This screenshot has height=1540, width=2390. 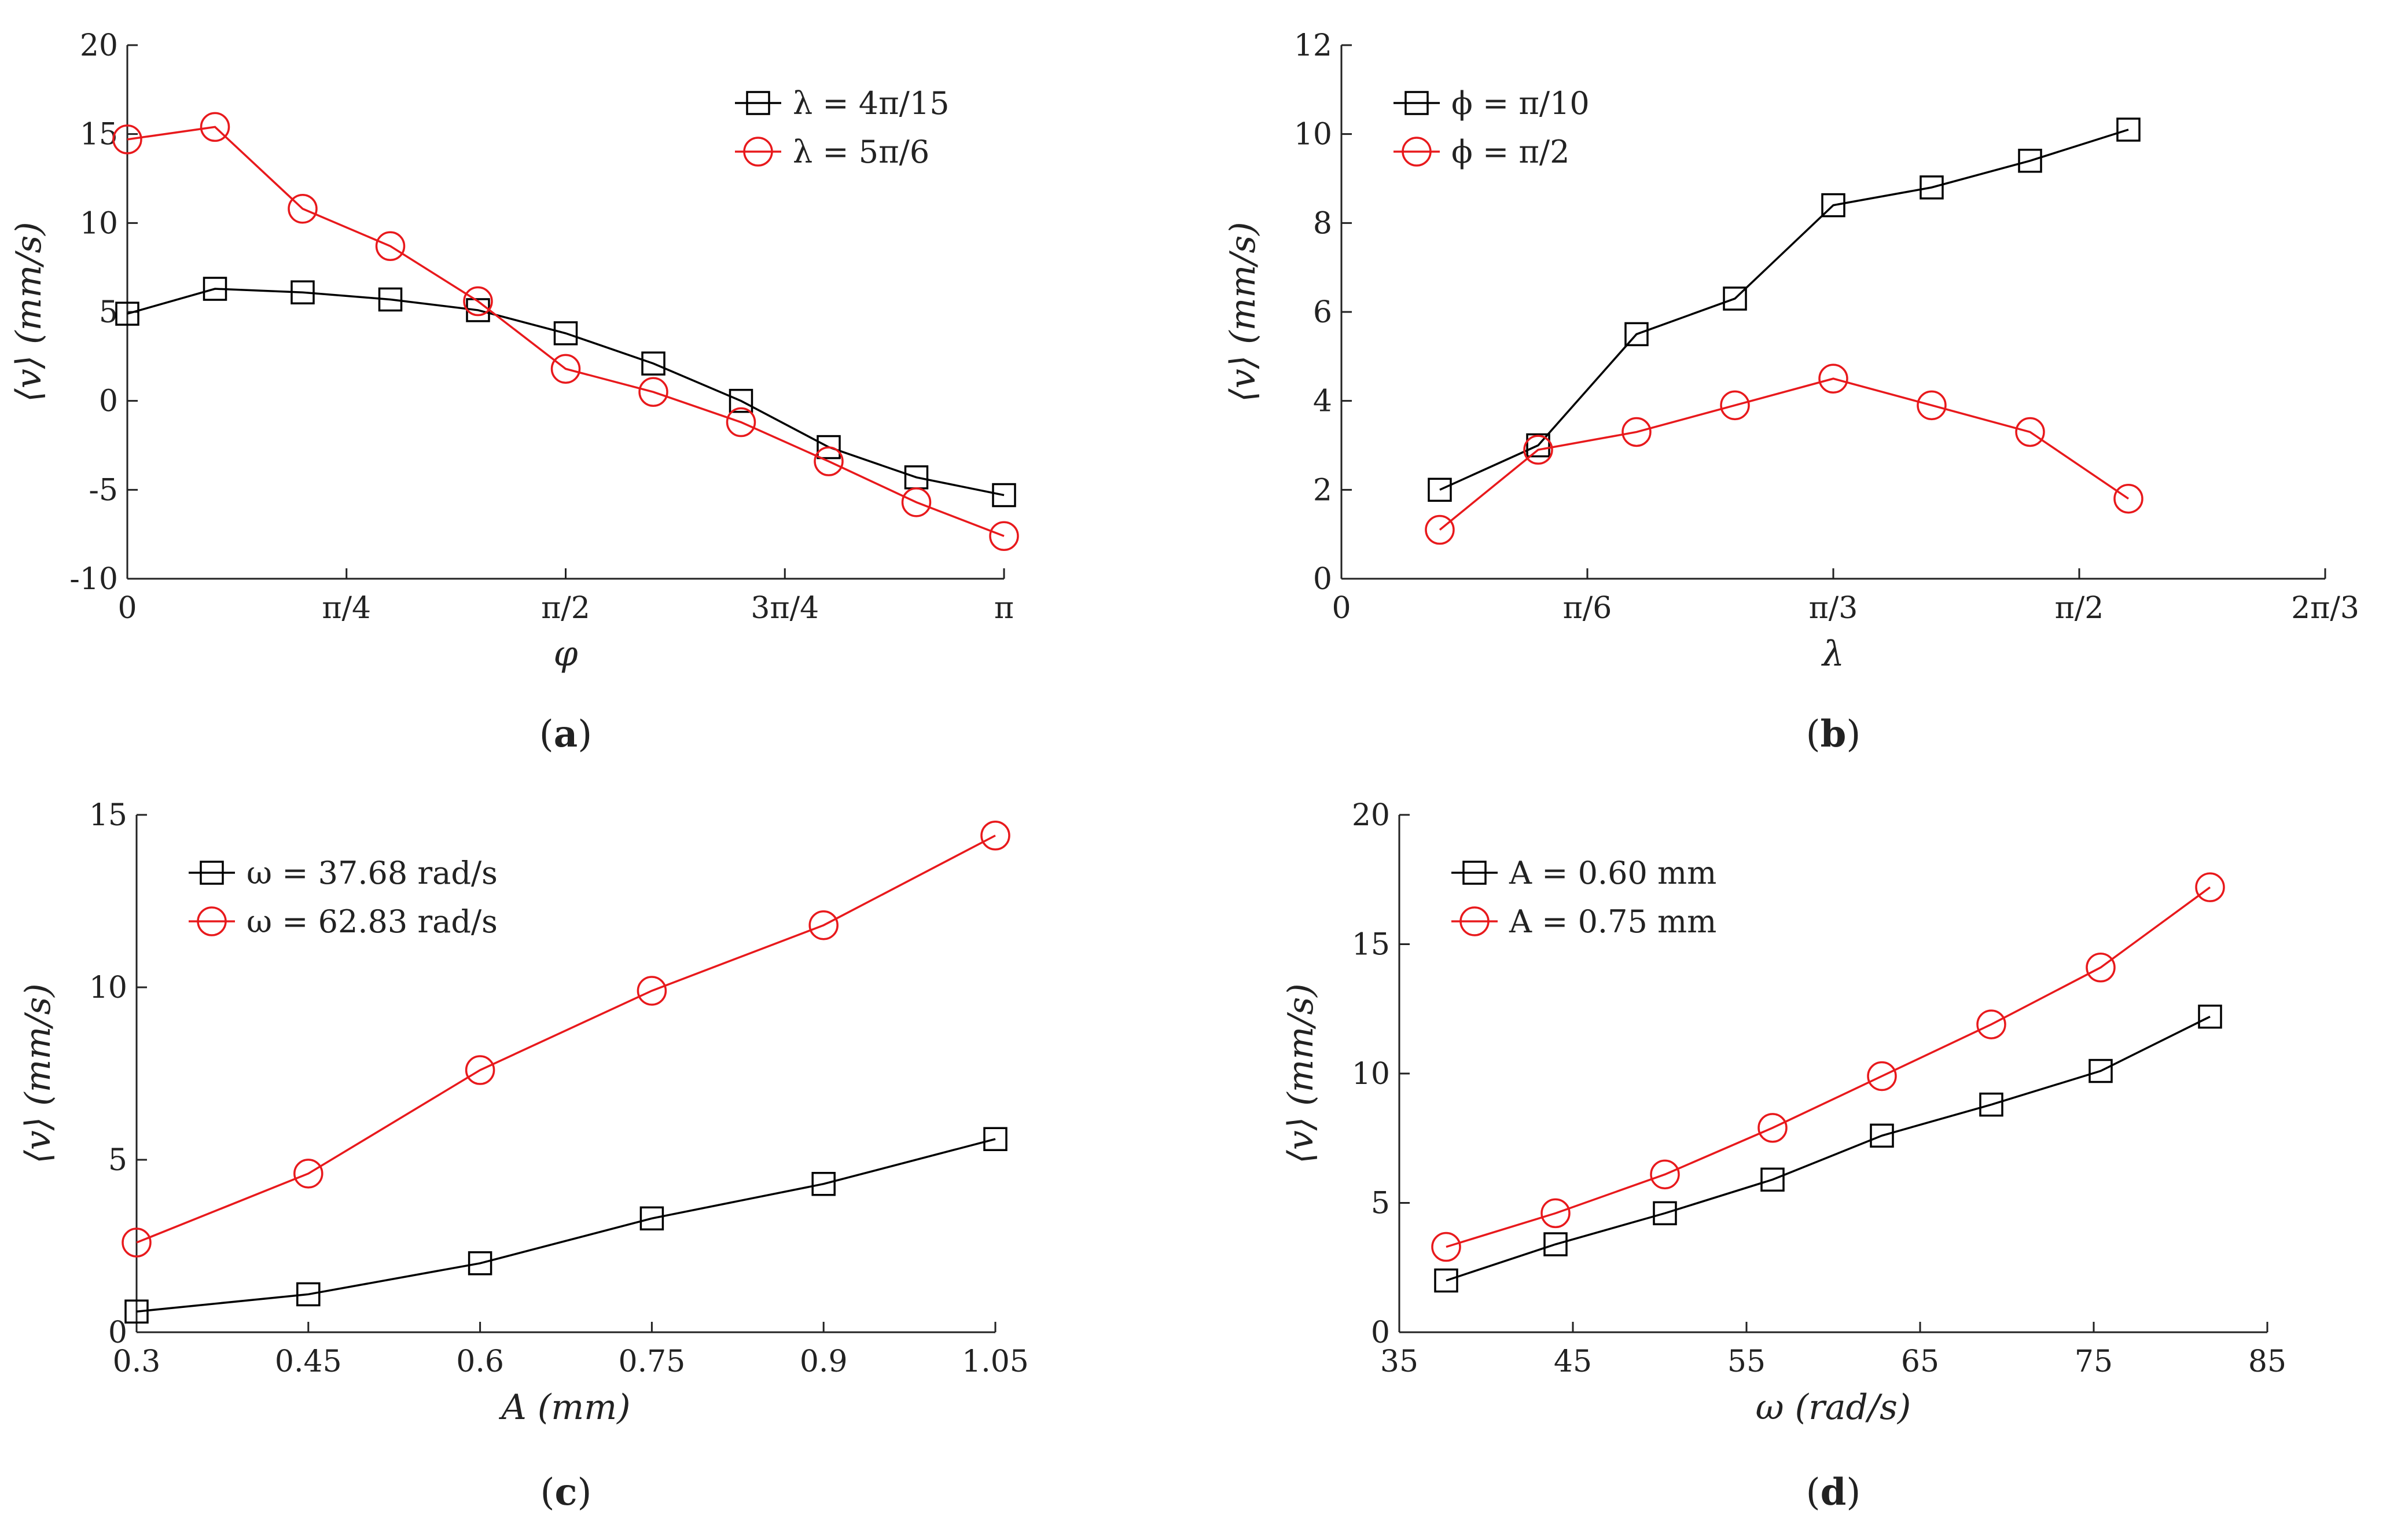 I want to click on y-tick-label: 8, so click(x=1323, y=223).